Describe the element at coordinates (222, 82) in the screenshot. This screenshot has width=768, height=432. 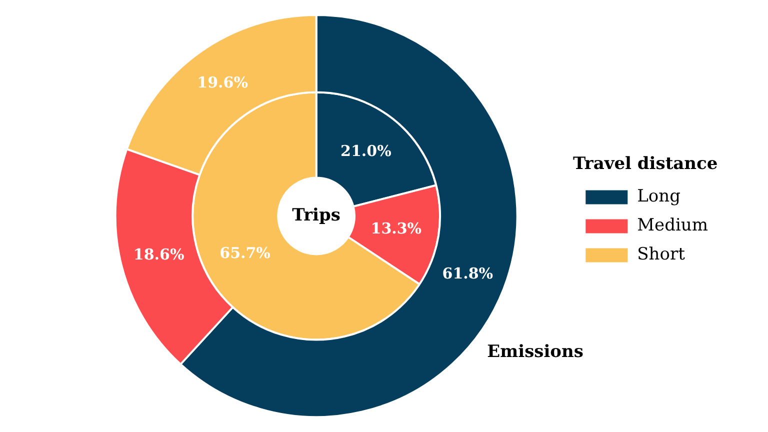
I see `data-label: 19.6%` at that location.